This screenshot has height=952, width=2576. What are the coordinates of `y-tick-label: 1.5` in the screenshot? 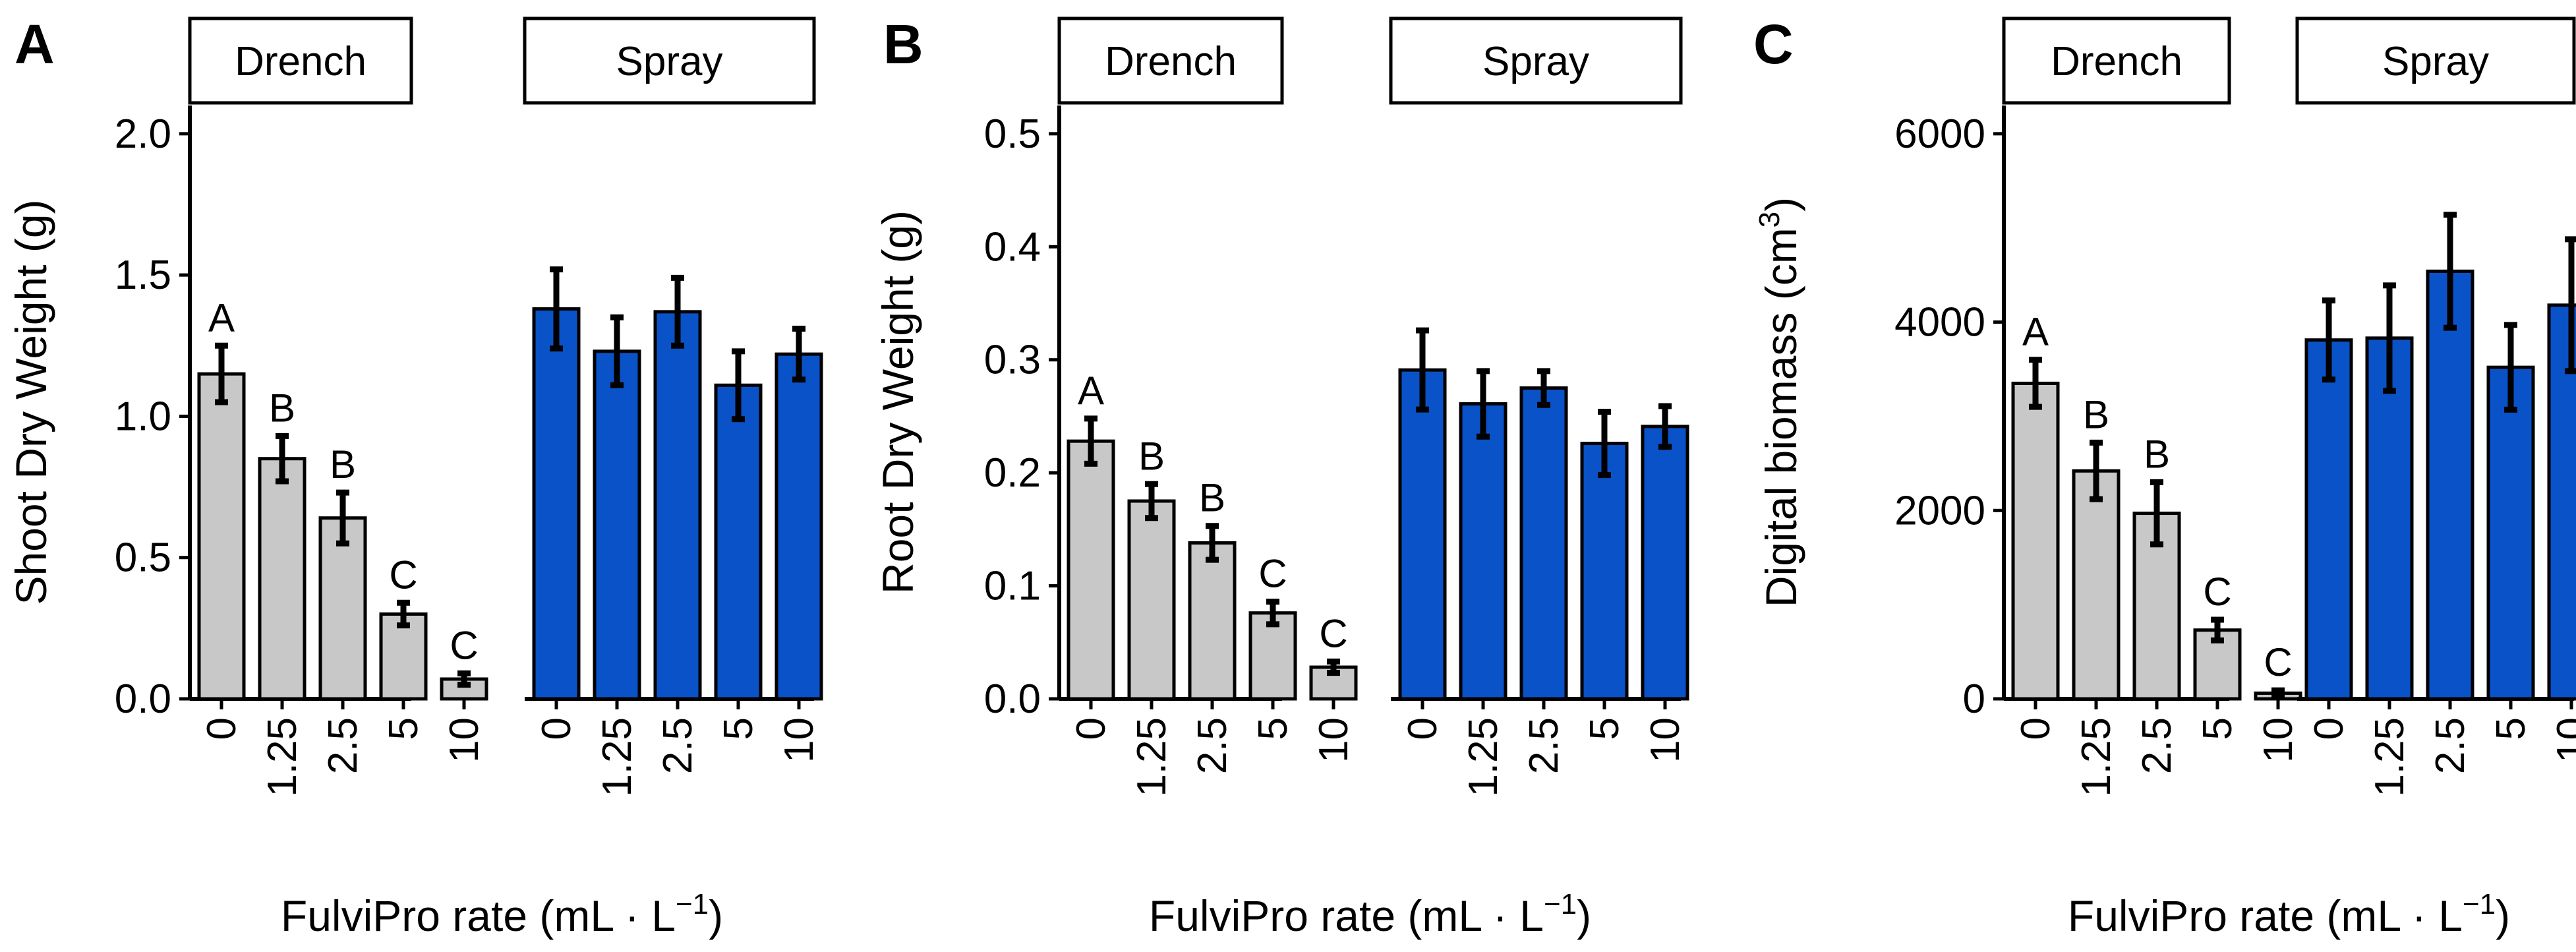 It's located at (143, 275).